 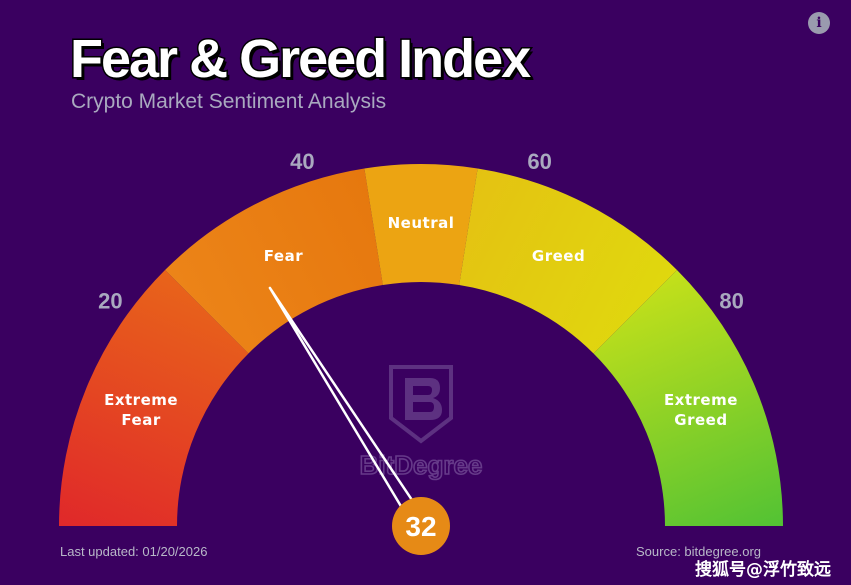 What do you see at coordinates (731, 300) in the screenshot?
I see `tick-label-80: 80` at bounding box center [731, 300].